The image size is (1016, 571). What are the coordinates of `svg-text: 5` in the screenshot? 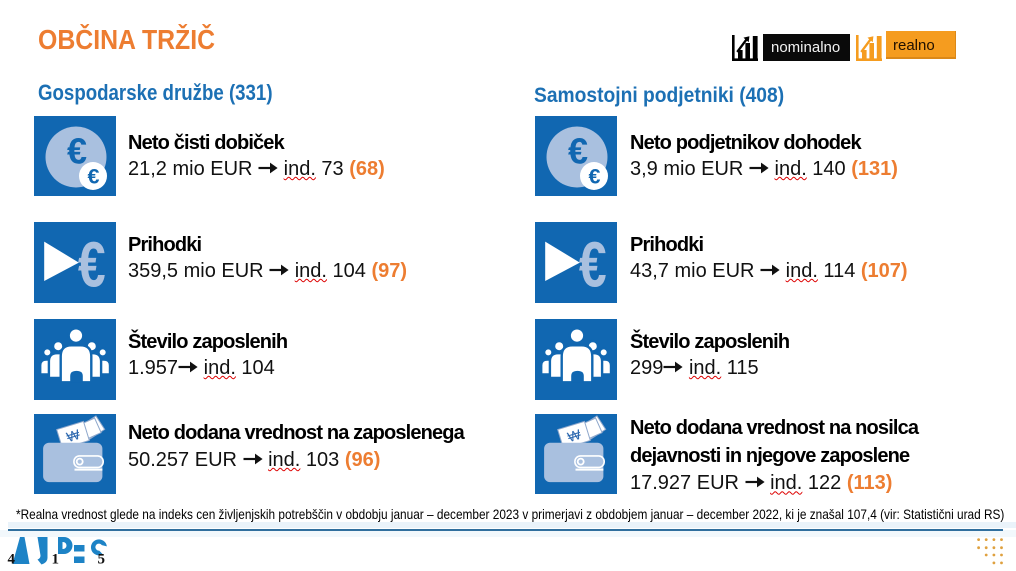 It's located at (102, 560).